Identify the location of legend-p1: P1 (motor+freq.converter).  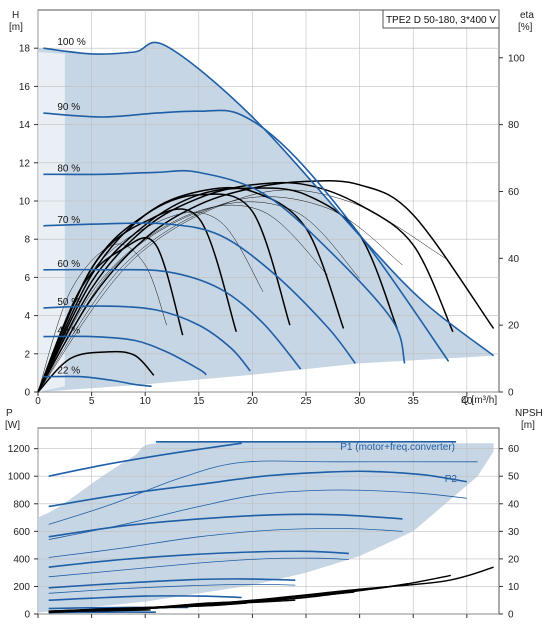
(397, 447).